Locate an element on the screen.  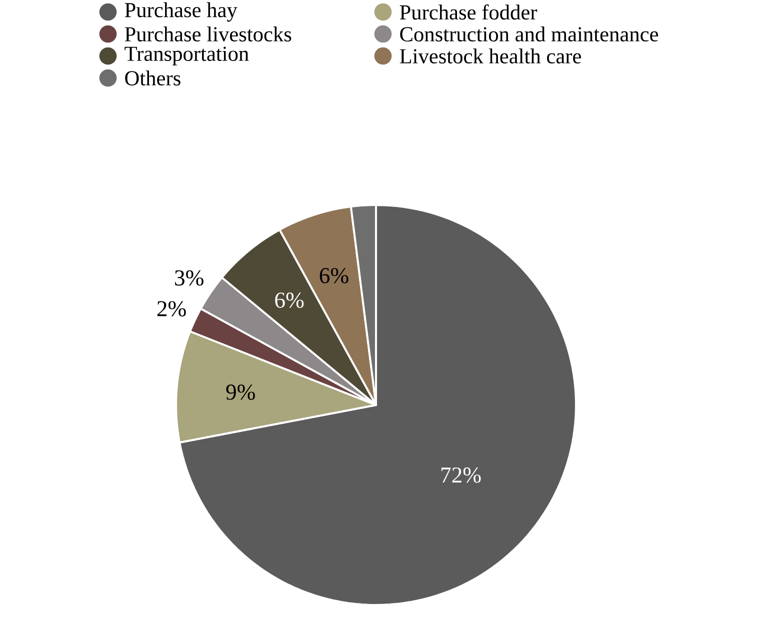
legend-label: Purchase fodder is located at coordinates (469, 12).